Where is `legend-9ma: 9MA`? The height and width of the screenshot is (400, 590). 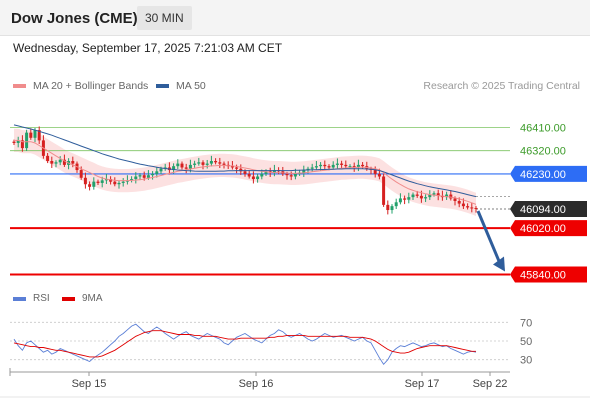
legend-9ma: 9MA is located at coordinates (82, 298).